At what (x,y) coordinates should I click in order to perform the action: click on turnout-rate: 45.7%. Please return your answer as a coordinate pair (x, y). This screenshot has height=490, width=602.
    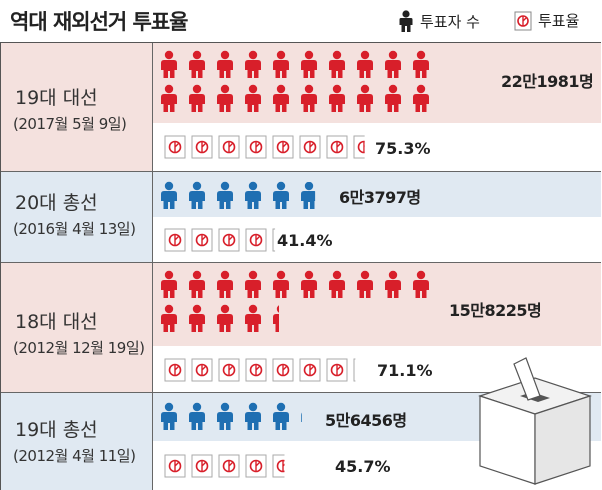
    Looking at the image, I should click on (363, 466).